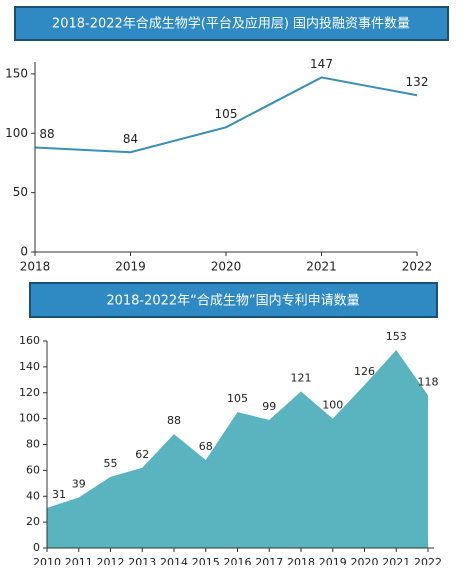 Image resolution: width=467 pixels, height=569 pixels. What do you see at coordinates (206, 446) in the screenshot?
I see `data-label: 68` at bounding box center [206, 446].